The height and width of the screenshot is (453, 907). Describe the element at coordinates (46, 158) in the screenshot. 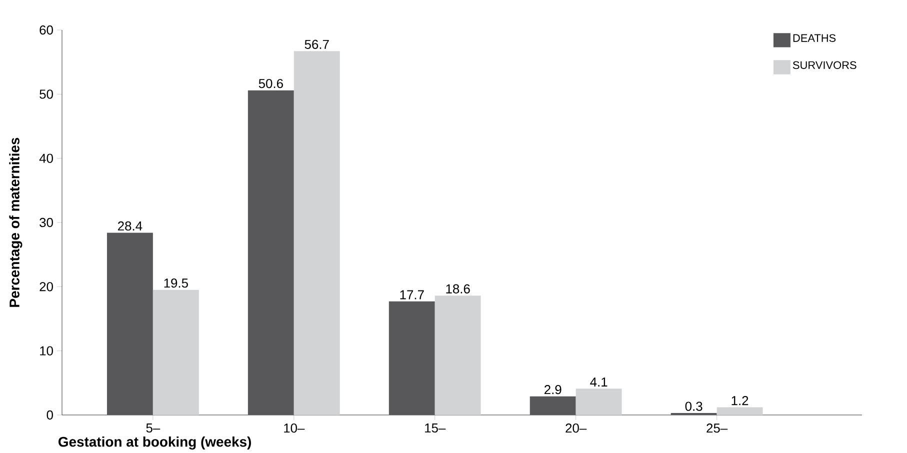

I see `y-tick-label: 40` at that location.